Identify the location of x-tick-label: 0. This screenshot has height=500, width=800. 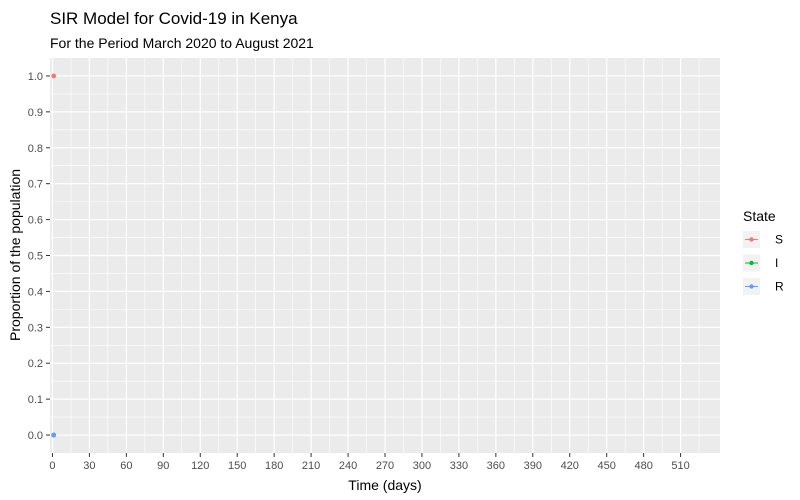
(52, 466).